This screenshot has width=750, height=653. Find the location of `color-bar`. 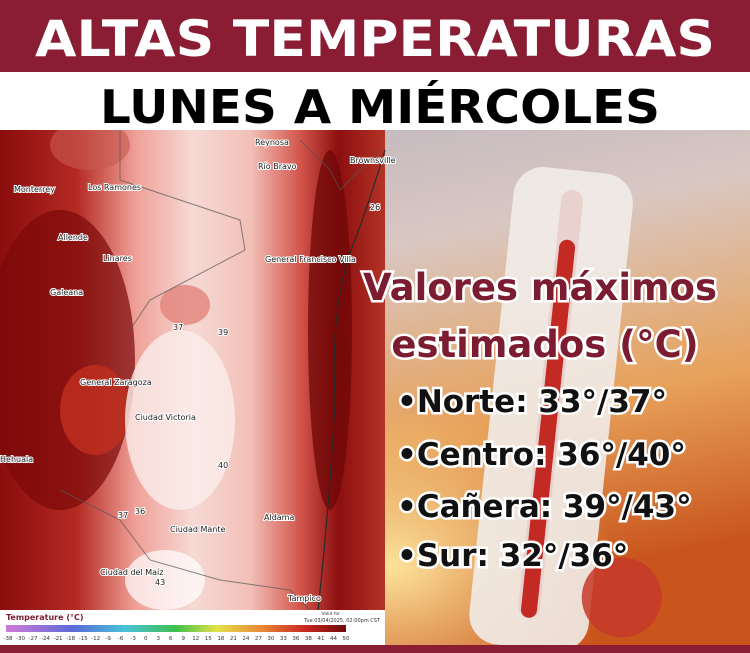

color-bar is located at coordinates (176, 628).